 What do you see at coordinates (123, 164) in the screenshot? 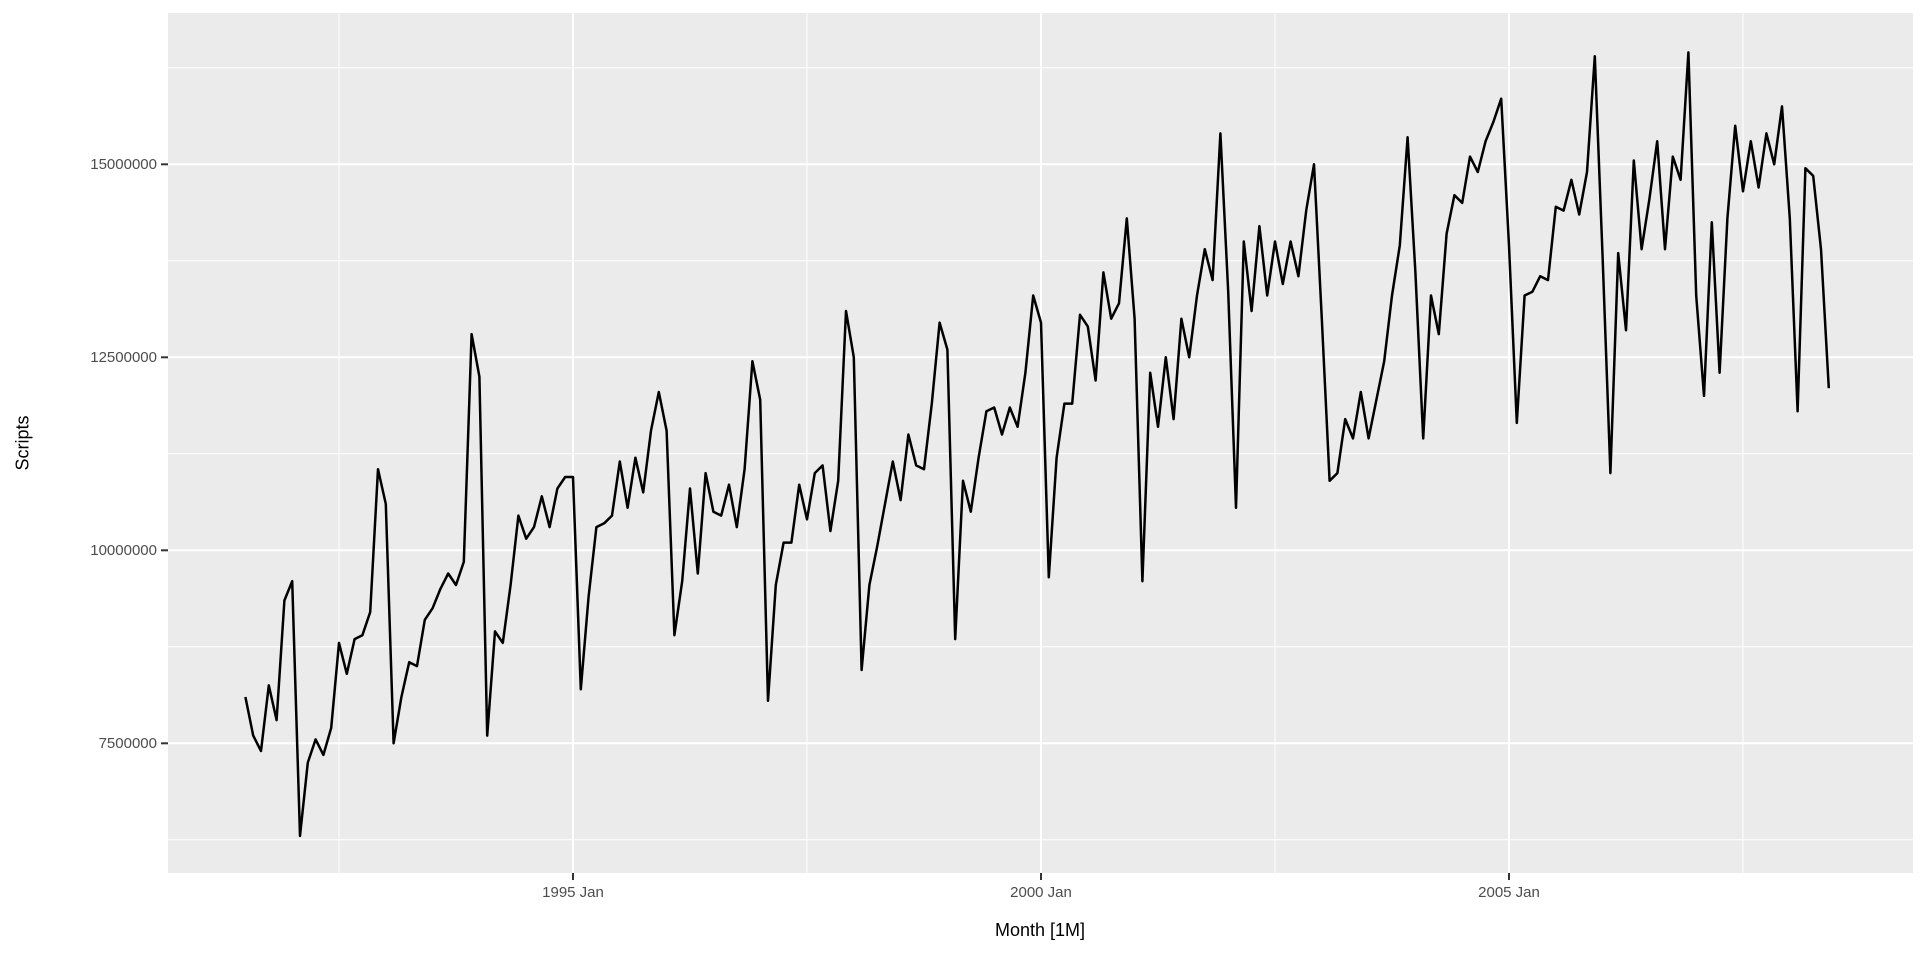
I see `y-tick-label: 15000000` at bounding box center [123, 164].